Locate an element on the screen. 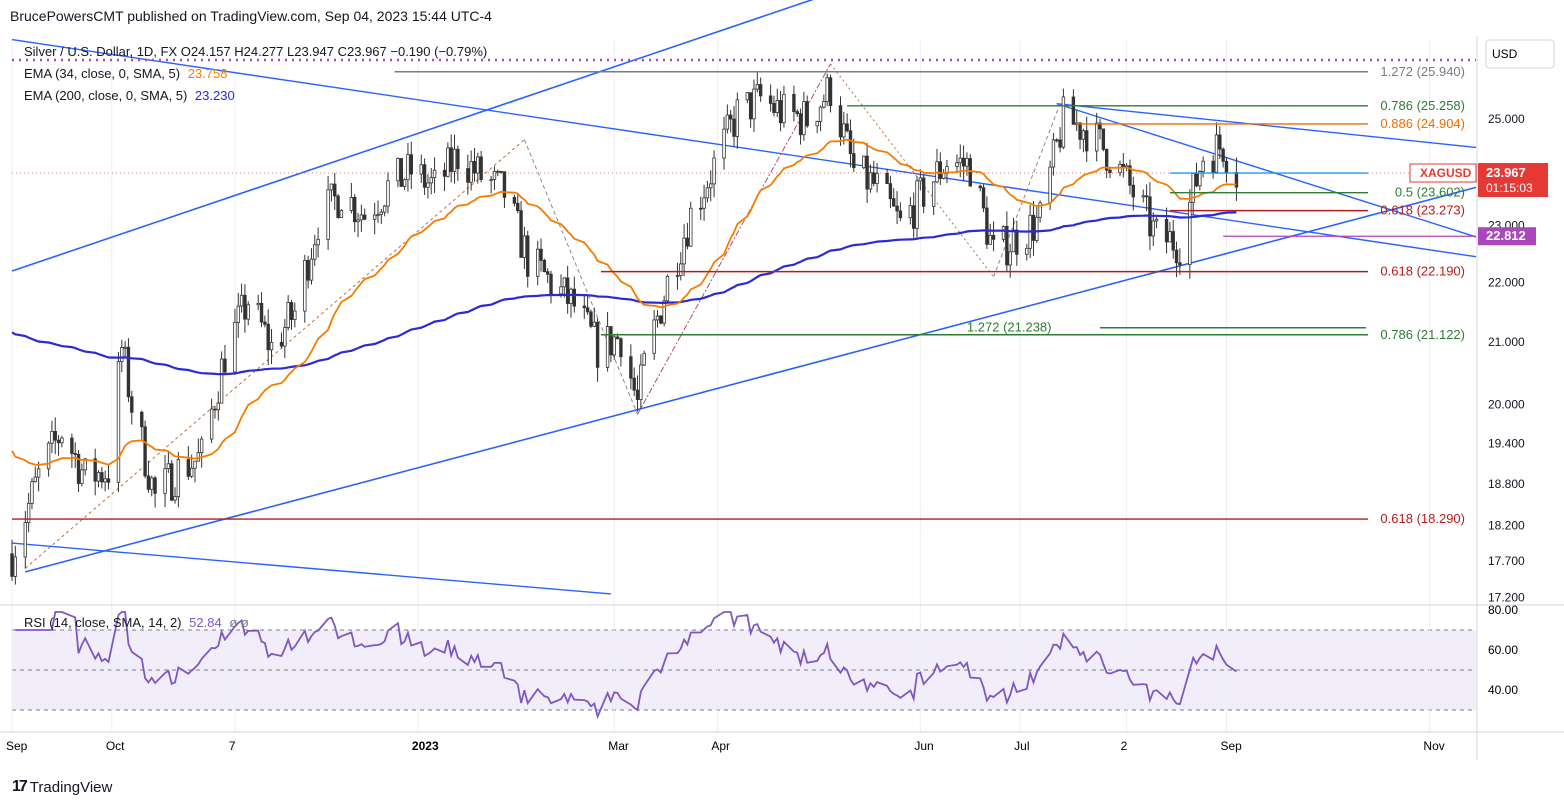 The height and width of the screenshot is (807, 1564). rsi-tick-label: 60.00 is located at coordinates (1503, 650).